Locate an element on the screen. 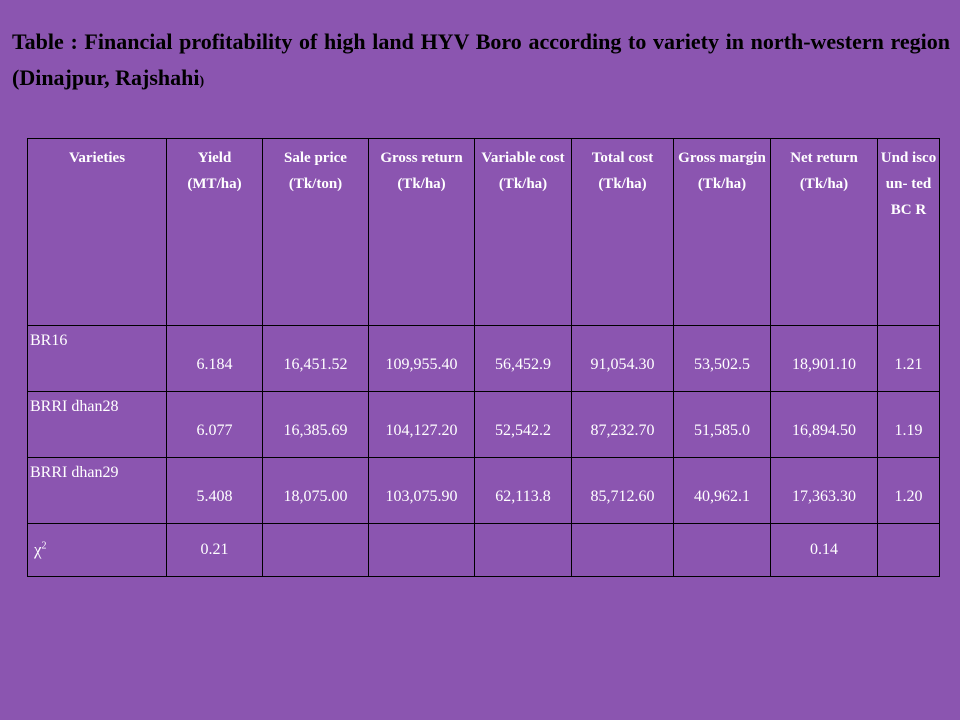 This screenshot has width=960, height=720. value: 87,232.70 is located at coordinates (622, 430).